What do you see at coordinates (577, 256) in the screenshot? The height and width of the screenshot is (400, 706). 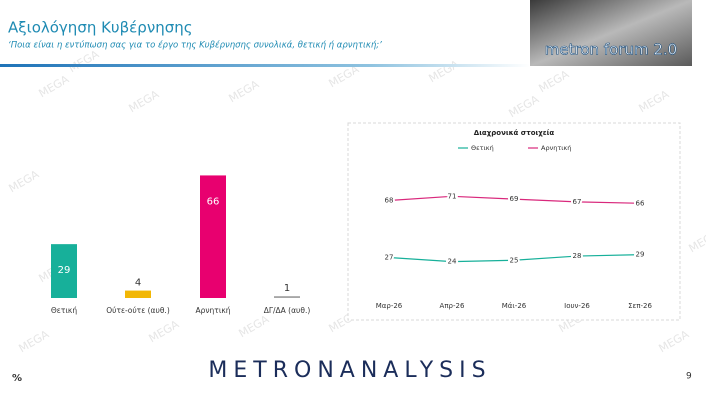 I see `value-label: 28` at bounding box center [577, 256].